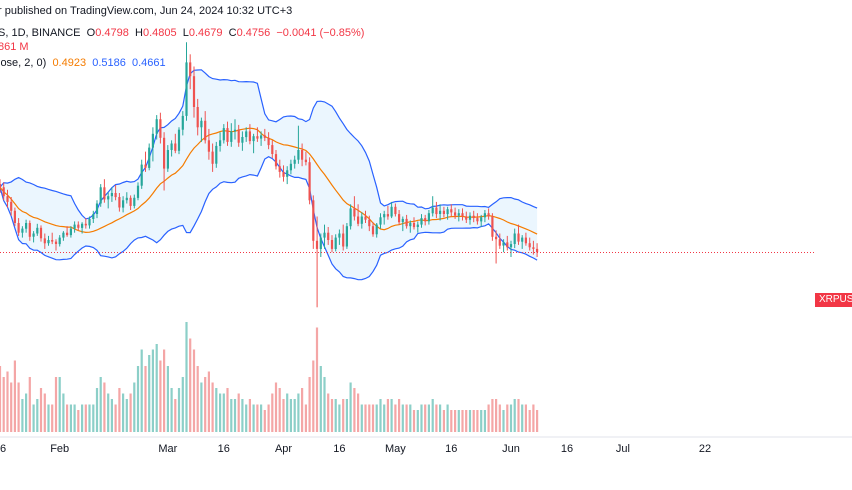  I want to click on last-price-tag: XRPUSD, so click(833, 300).